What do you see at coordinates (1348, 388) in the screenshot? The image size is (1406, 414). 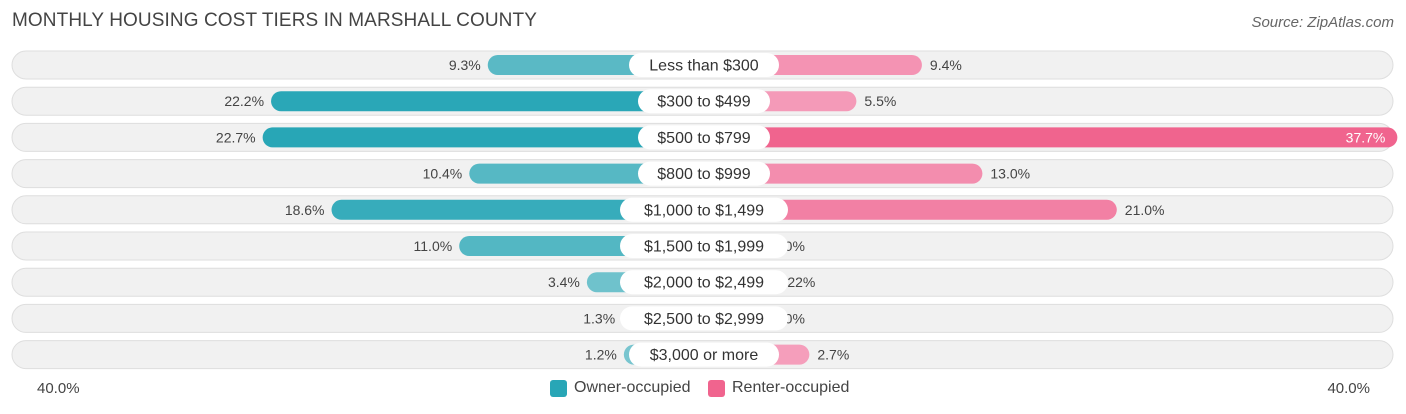 I see `axis-right-label: 40.0%` at bounding box center [1348, 388].